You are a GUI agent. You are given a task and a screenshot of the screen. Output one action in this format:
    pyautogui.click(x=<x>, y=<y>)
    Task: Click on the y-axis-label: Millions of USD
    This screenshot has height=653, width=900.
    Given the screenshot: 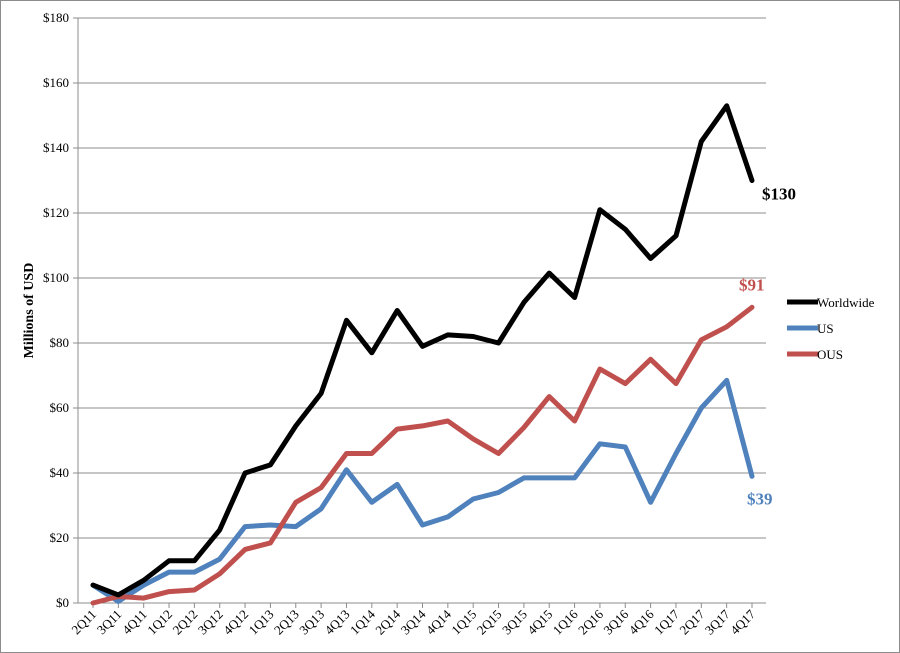 What is the action you would take?
    pyautogui.click(x=29, y=311)
    